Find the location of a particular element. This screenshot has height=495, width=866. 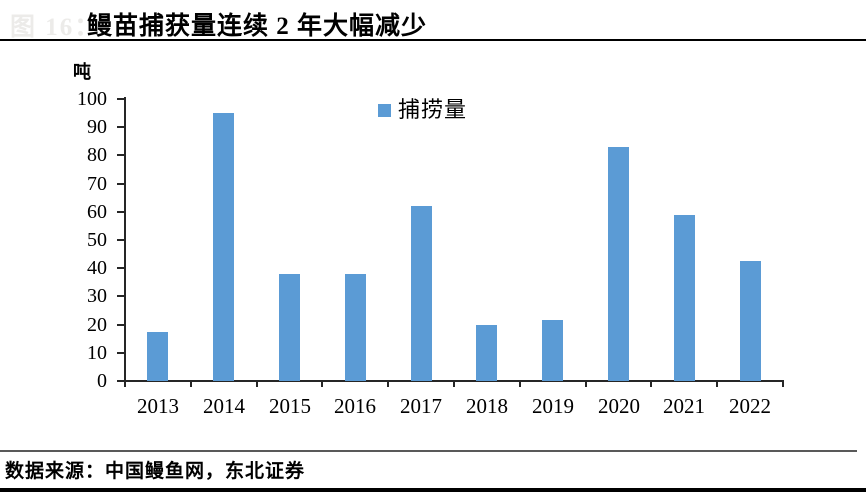

bar-2017 is located at coordinates (421, 293).